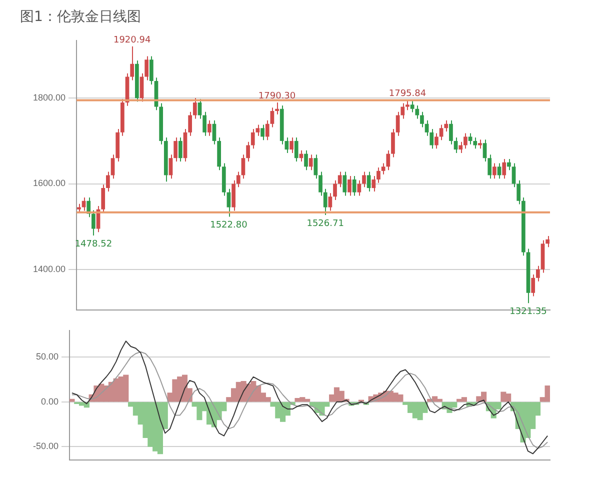 The image size is (600, 480). Describe the element at coordinates (49, 97) in the screenshot. I see `y-tick-label: 1800.00` at that location.